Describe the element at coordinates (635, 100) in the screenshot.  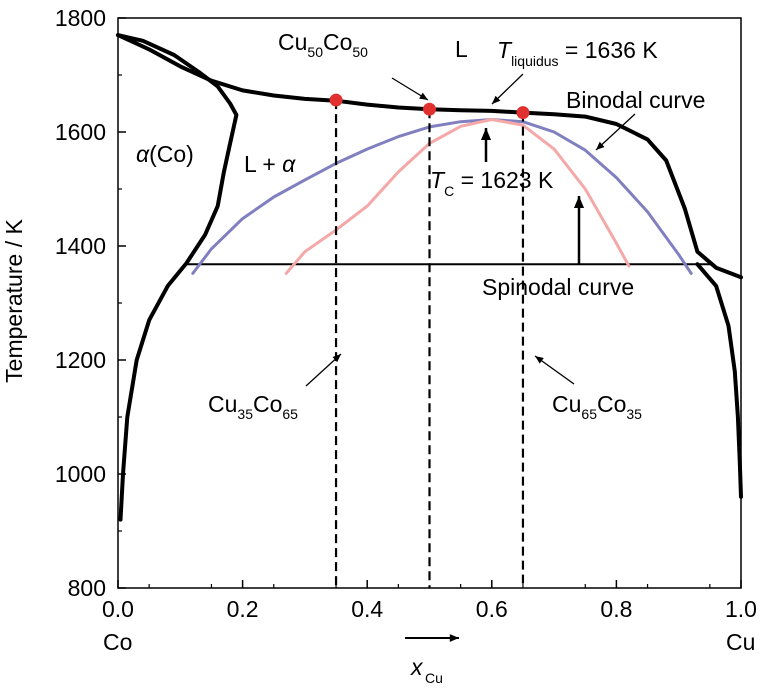
I see `annotation-binodal-curve: Binodal curve` at that location.